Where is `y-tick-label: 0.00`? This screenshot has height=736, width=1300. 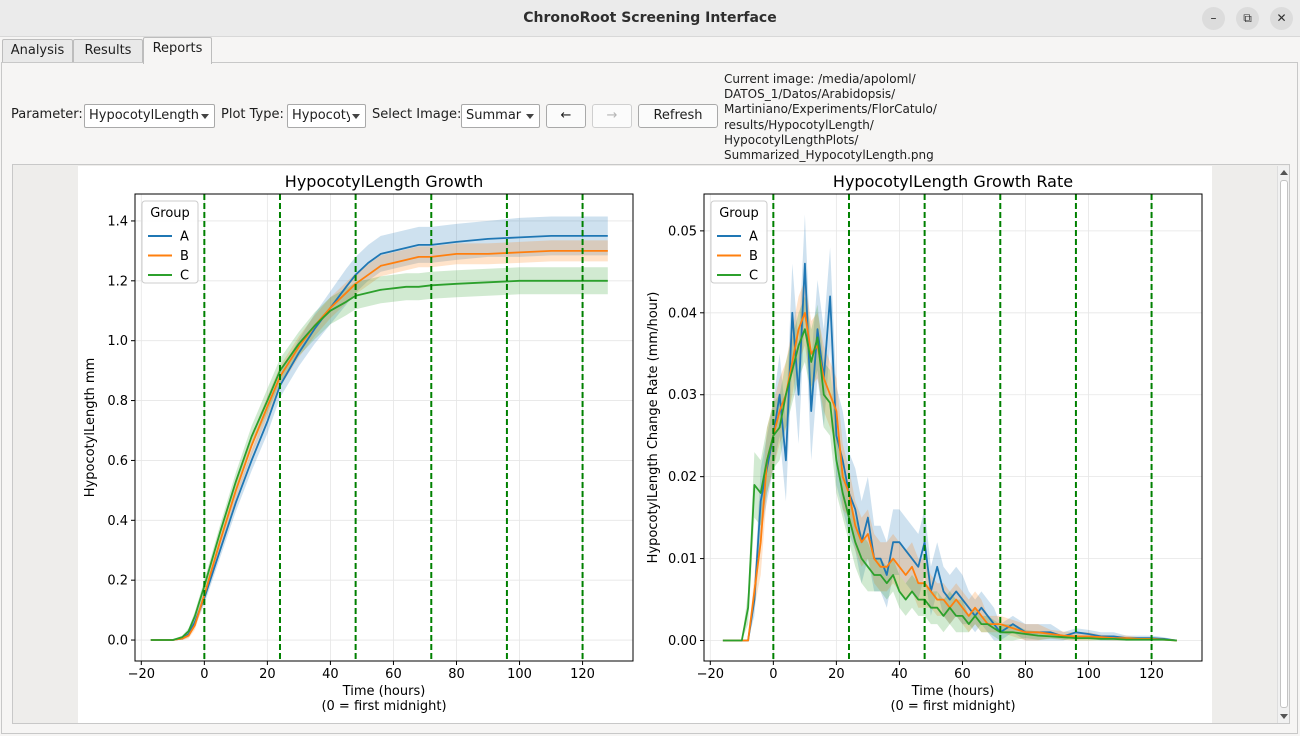 y-tick-label: 0.00 is located at coordinates (682, 641).